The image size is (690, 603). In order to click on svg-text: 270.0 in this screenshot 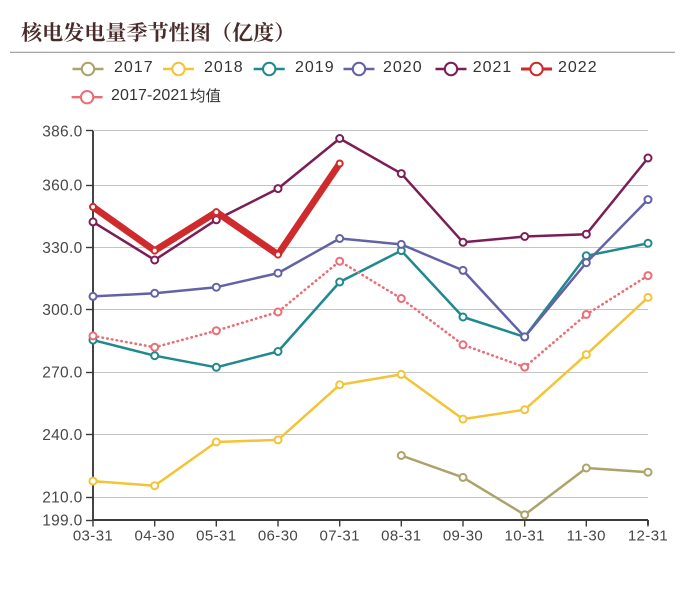, I will do `click(62, 373)`.